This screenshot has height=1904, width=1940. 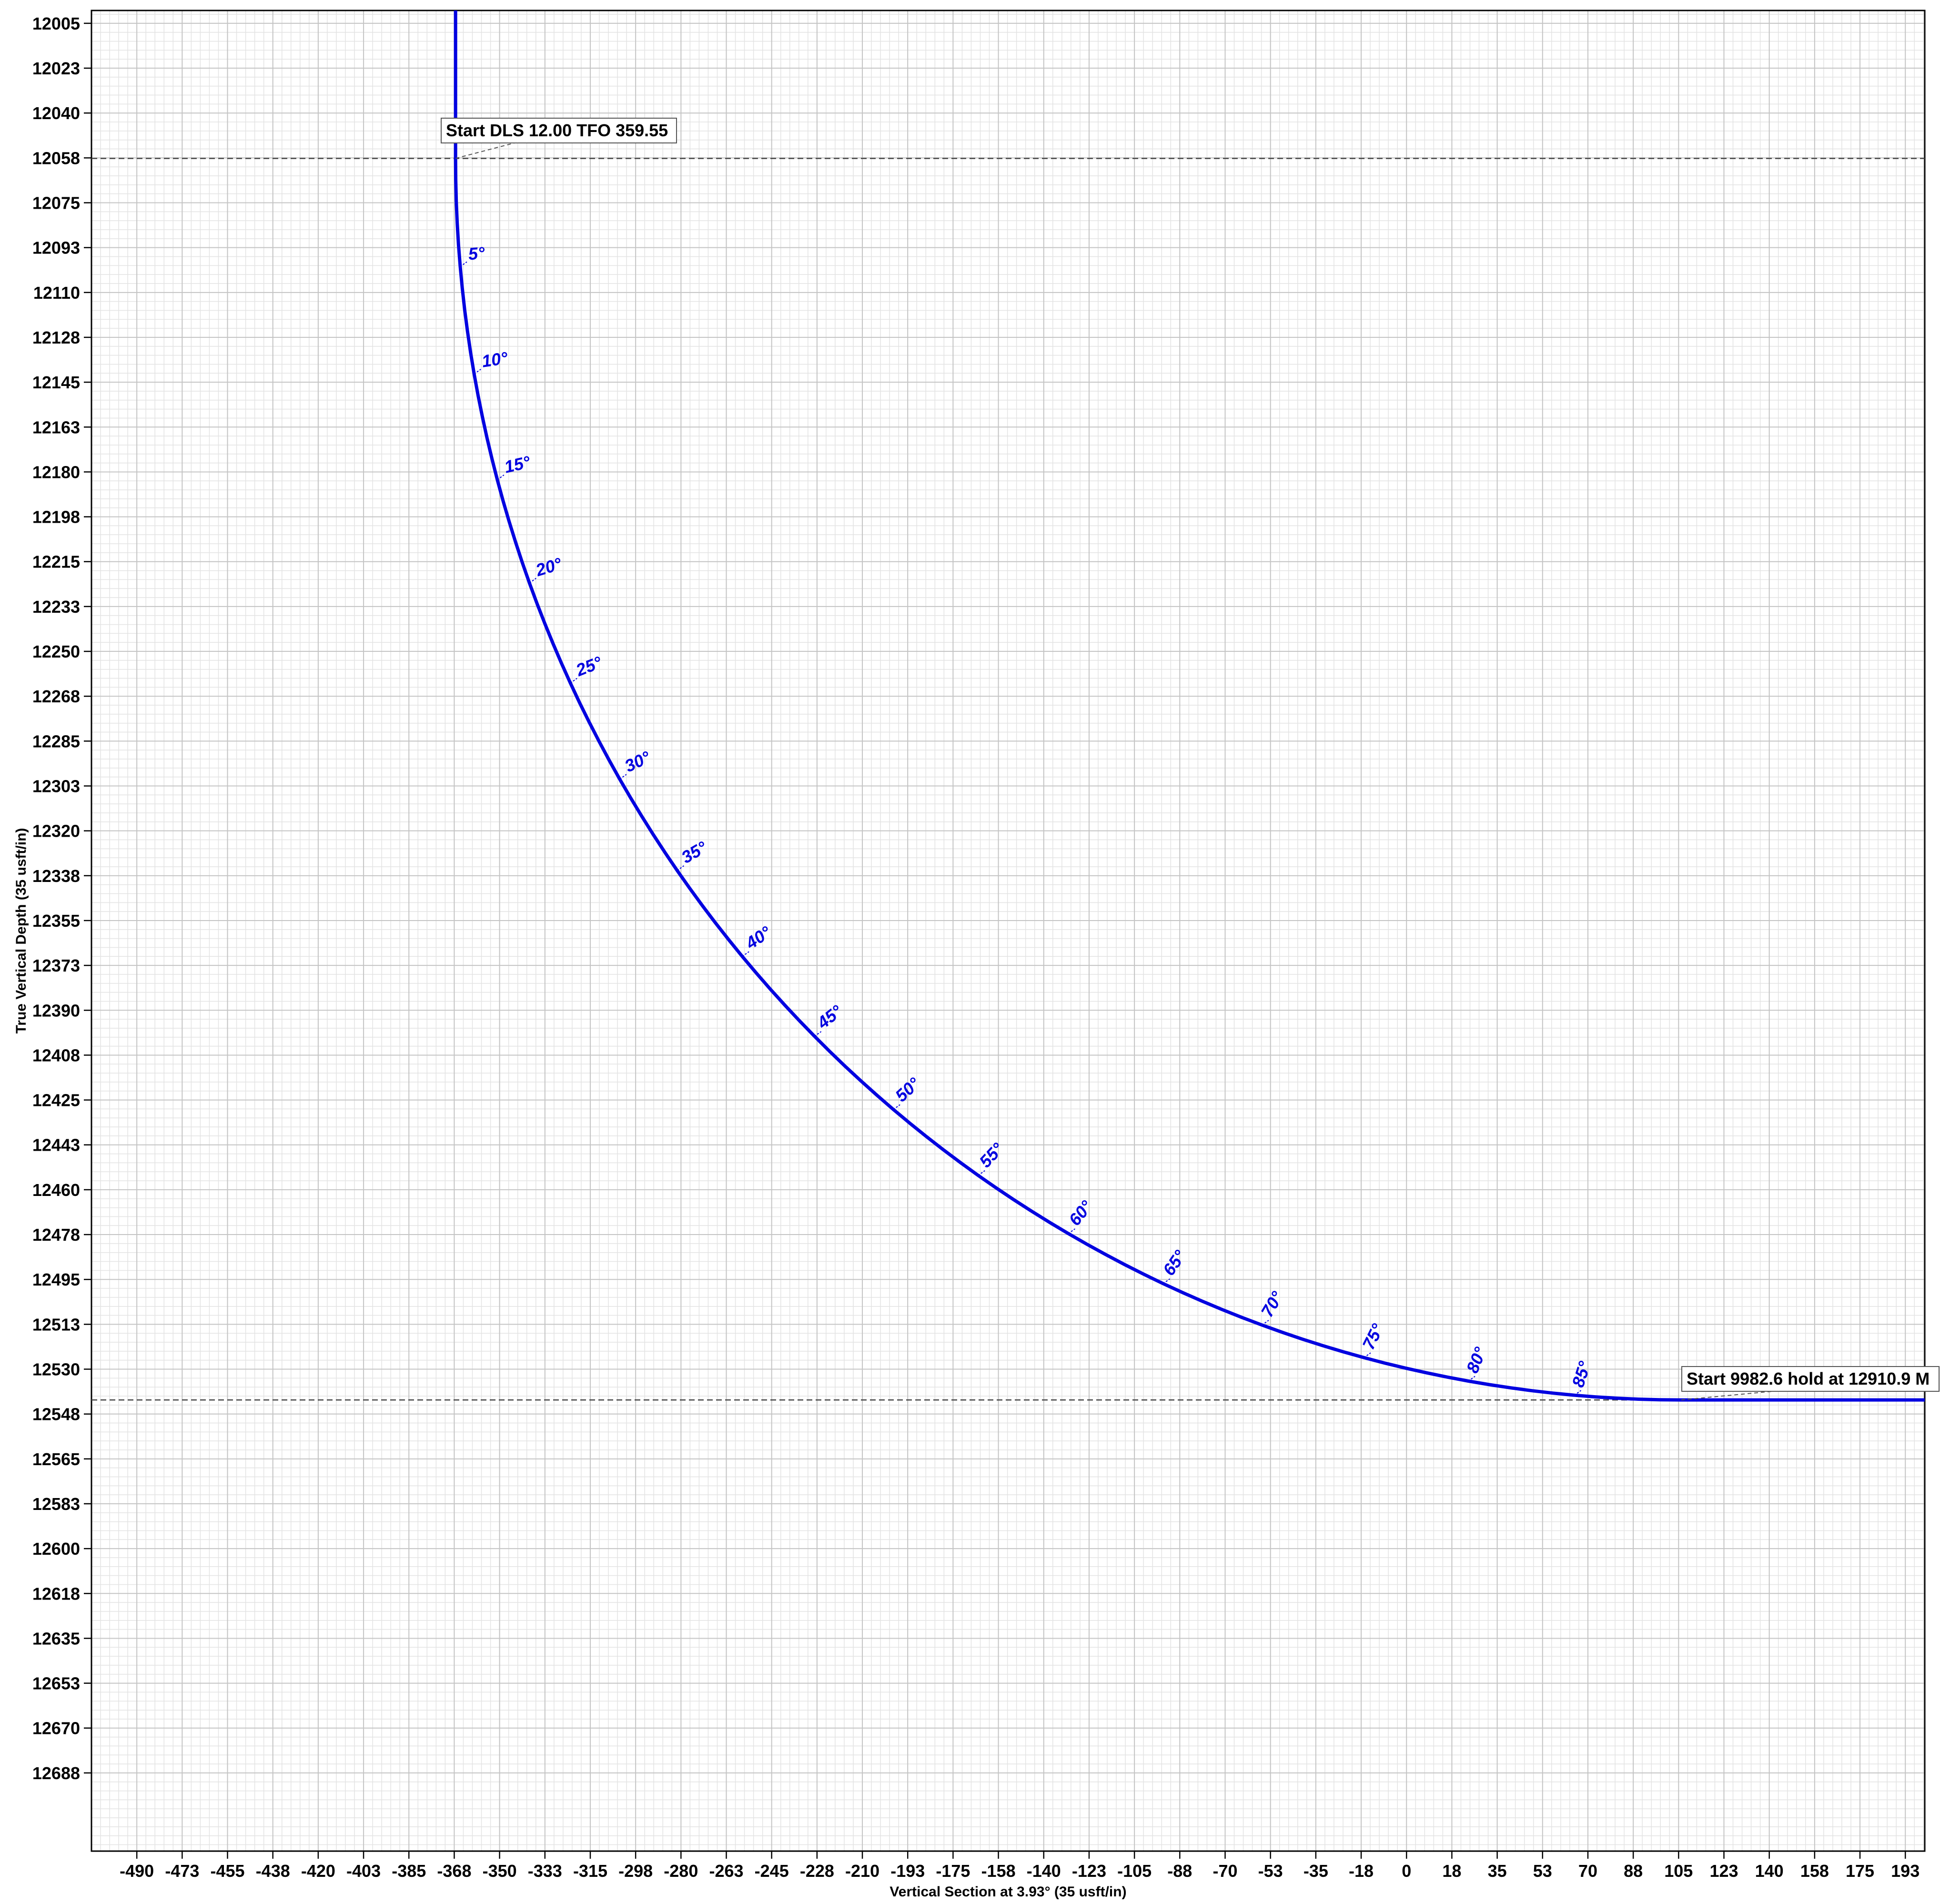 I want to click on y-tick-label: 12180, so click(x=56, y=472).